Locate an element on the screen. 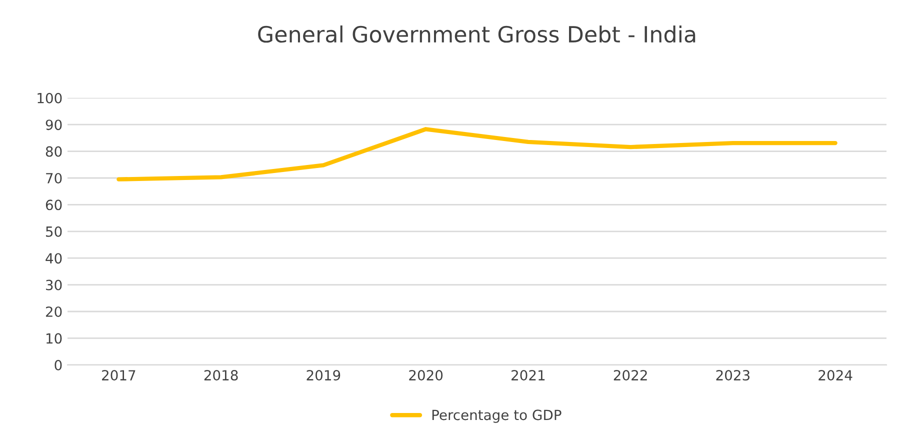 The width and height of the screenshot is (900, 445). chart-title: General Government Gross Debt - India is located at coordinates (477, 34).